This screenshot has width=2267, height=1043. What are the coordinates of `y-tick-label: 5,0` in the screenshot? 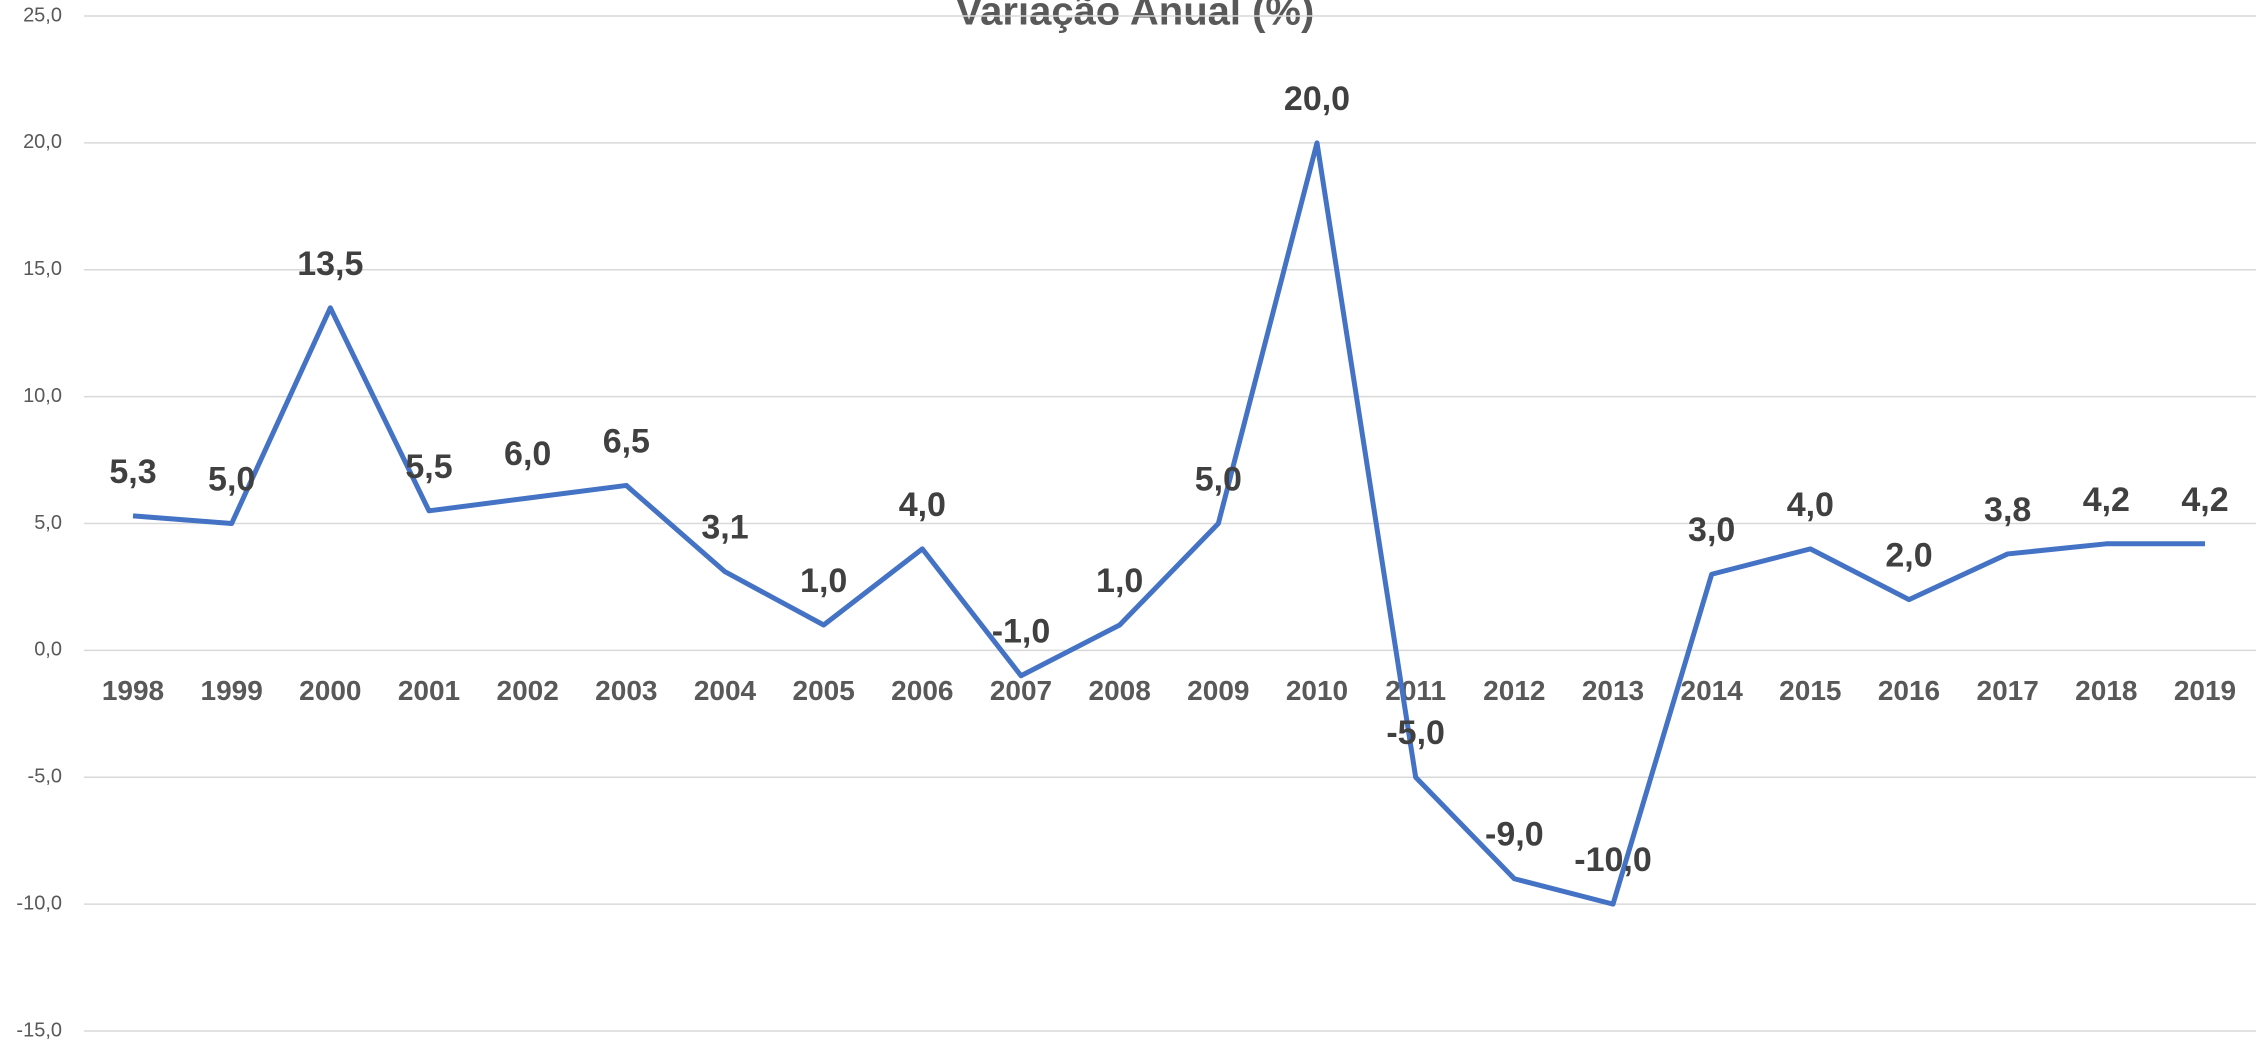 It's located at (48, 523).